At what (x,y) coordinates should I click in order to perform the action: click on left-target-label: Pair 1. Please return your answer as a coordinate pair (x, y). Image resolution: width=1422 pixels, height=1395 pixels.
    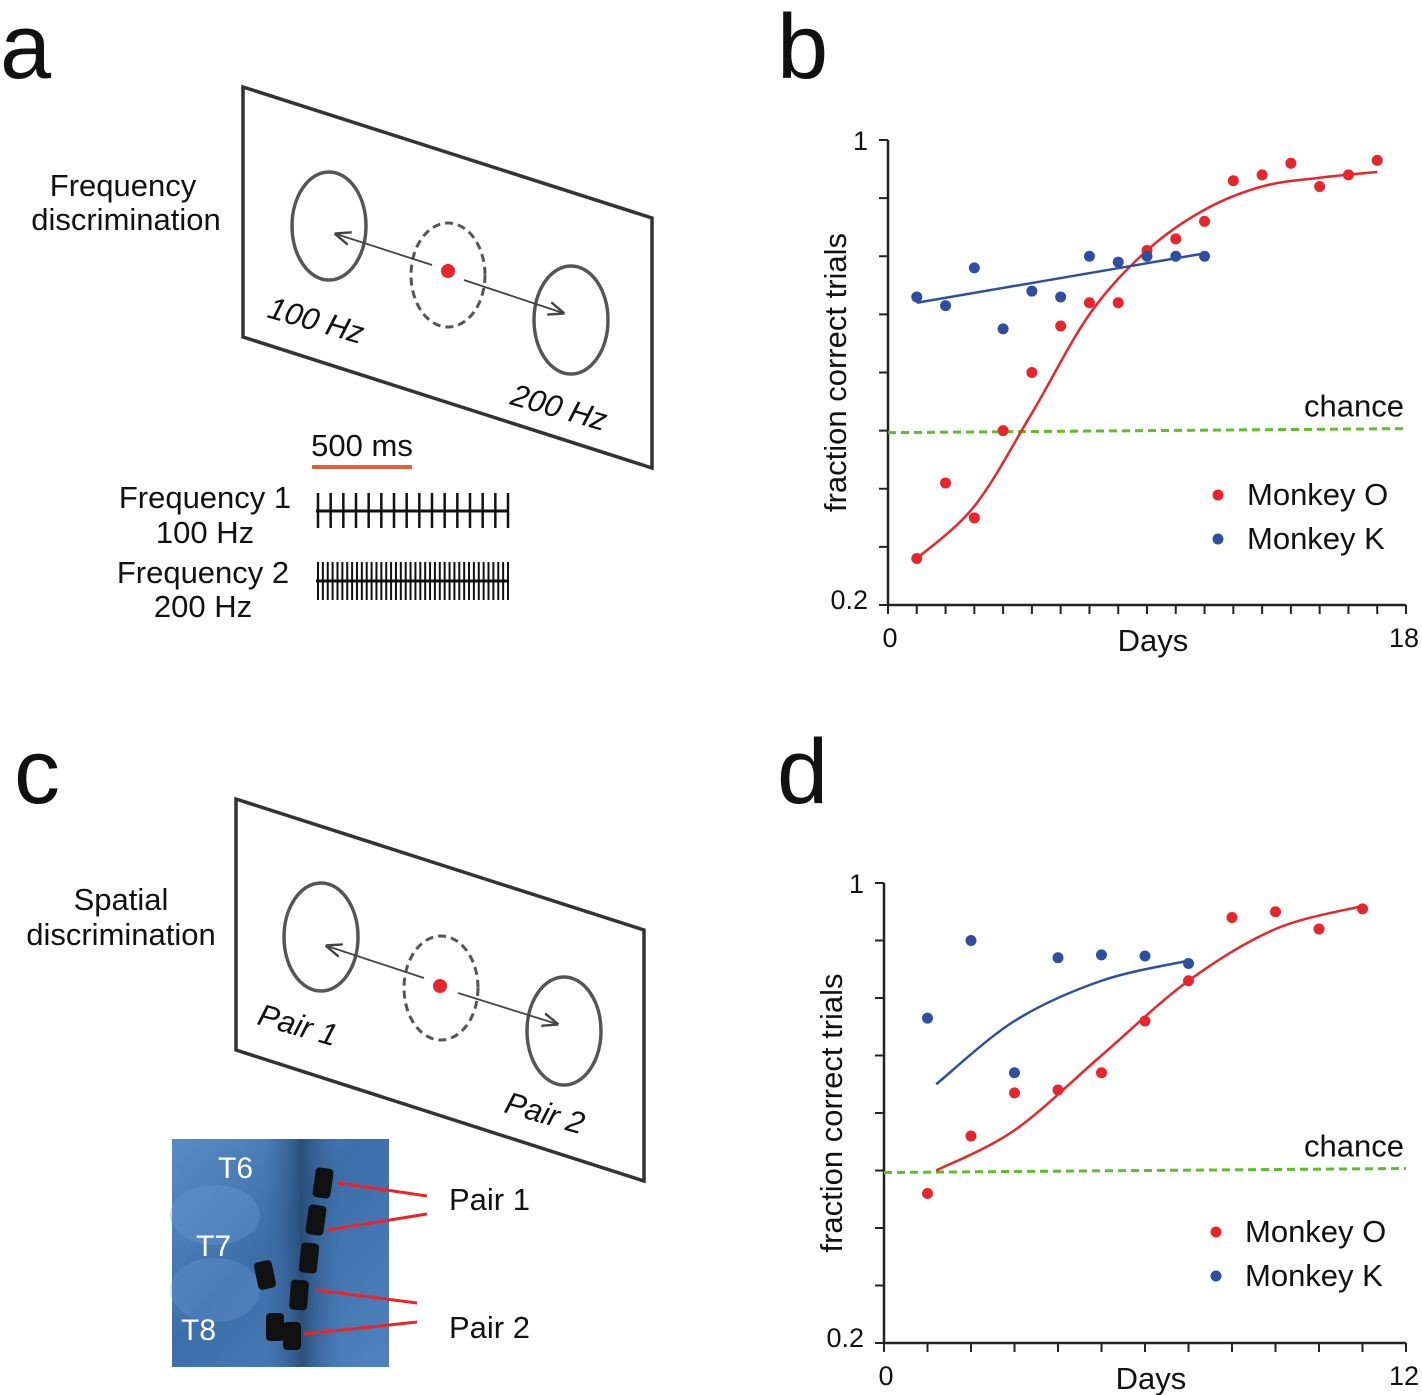
    Looking at the image, I should click on (297, 1025).